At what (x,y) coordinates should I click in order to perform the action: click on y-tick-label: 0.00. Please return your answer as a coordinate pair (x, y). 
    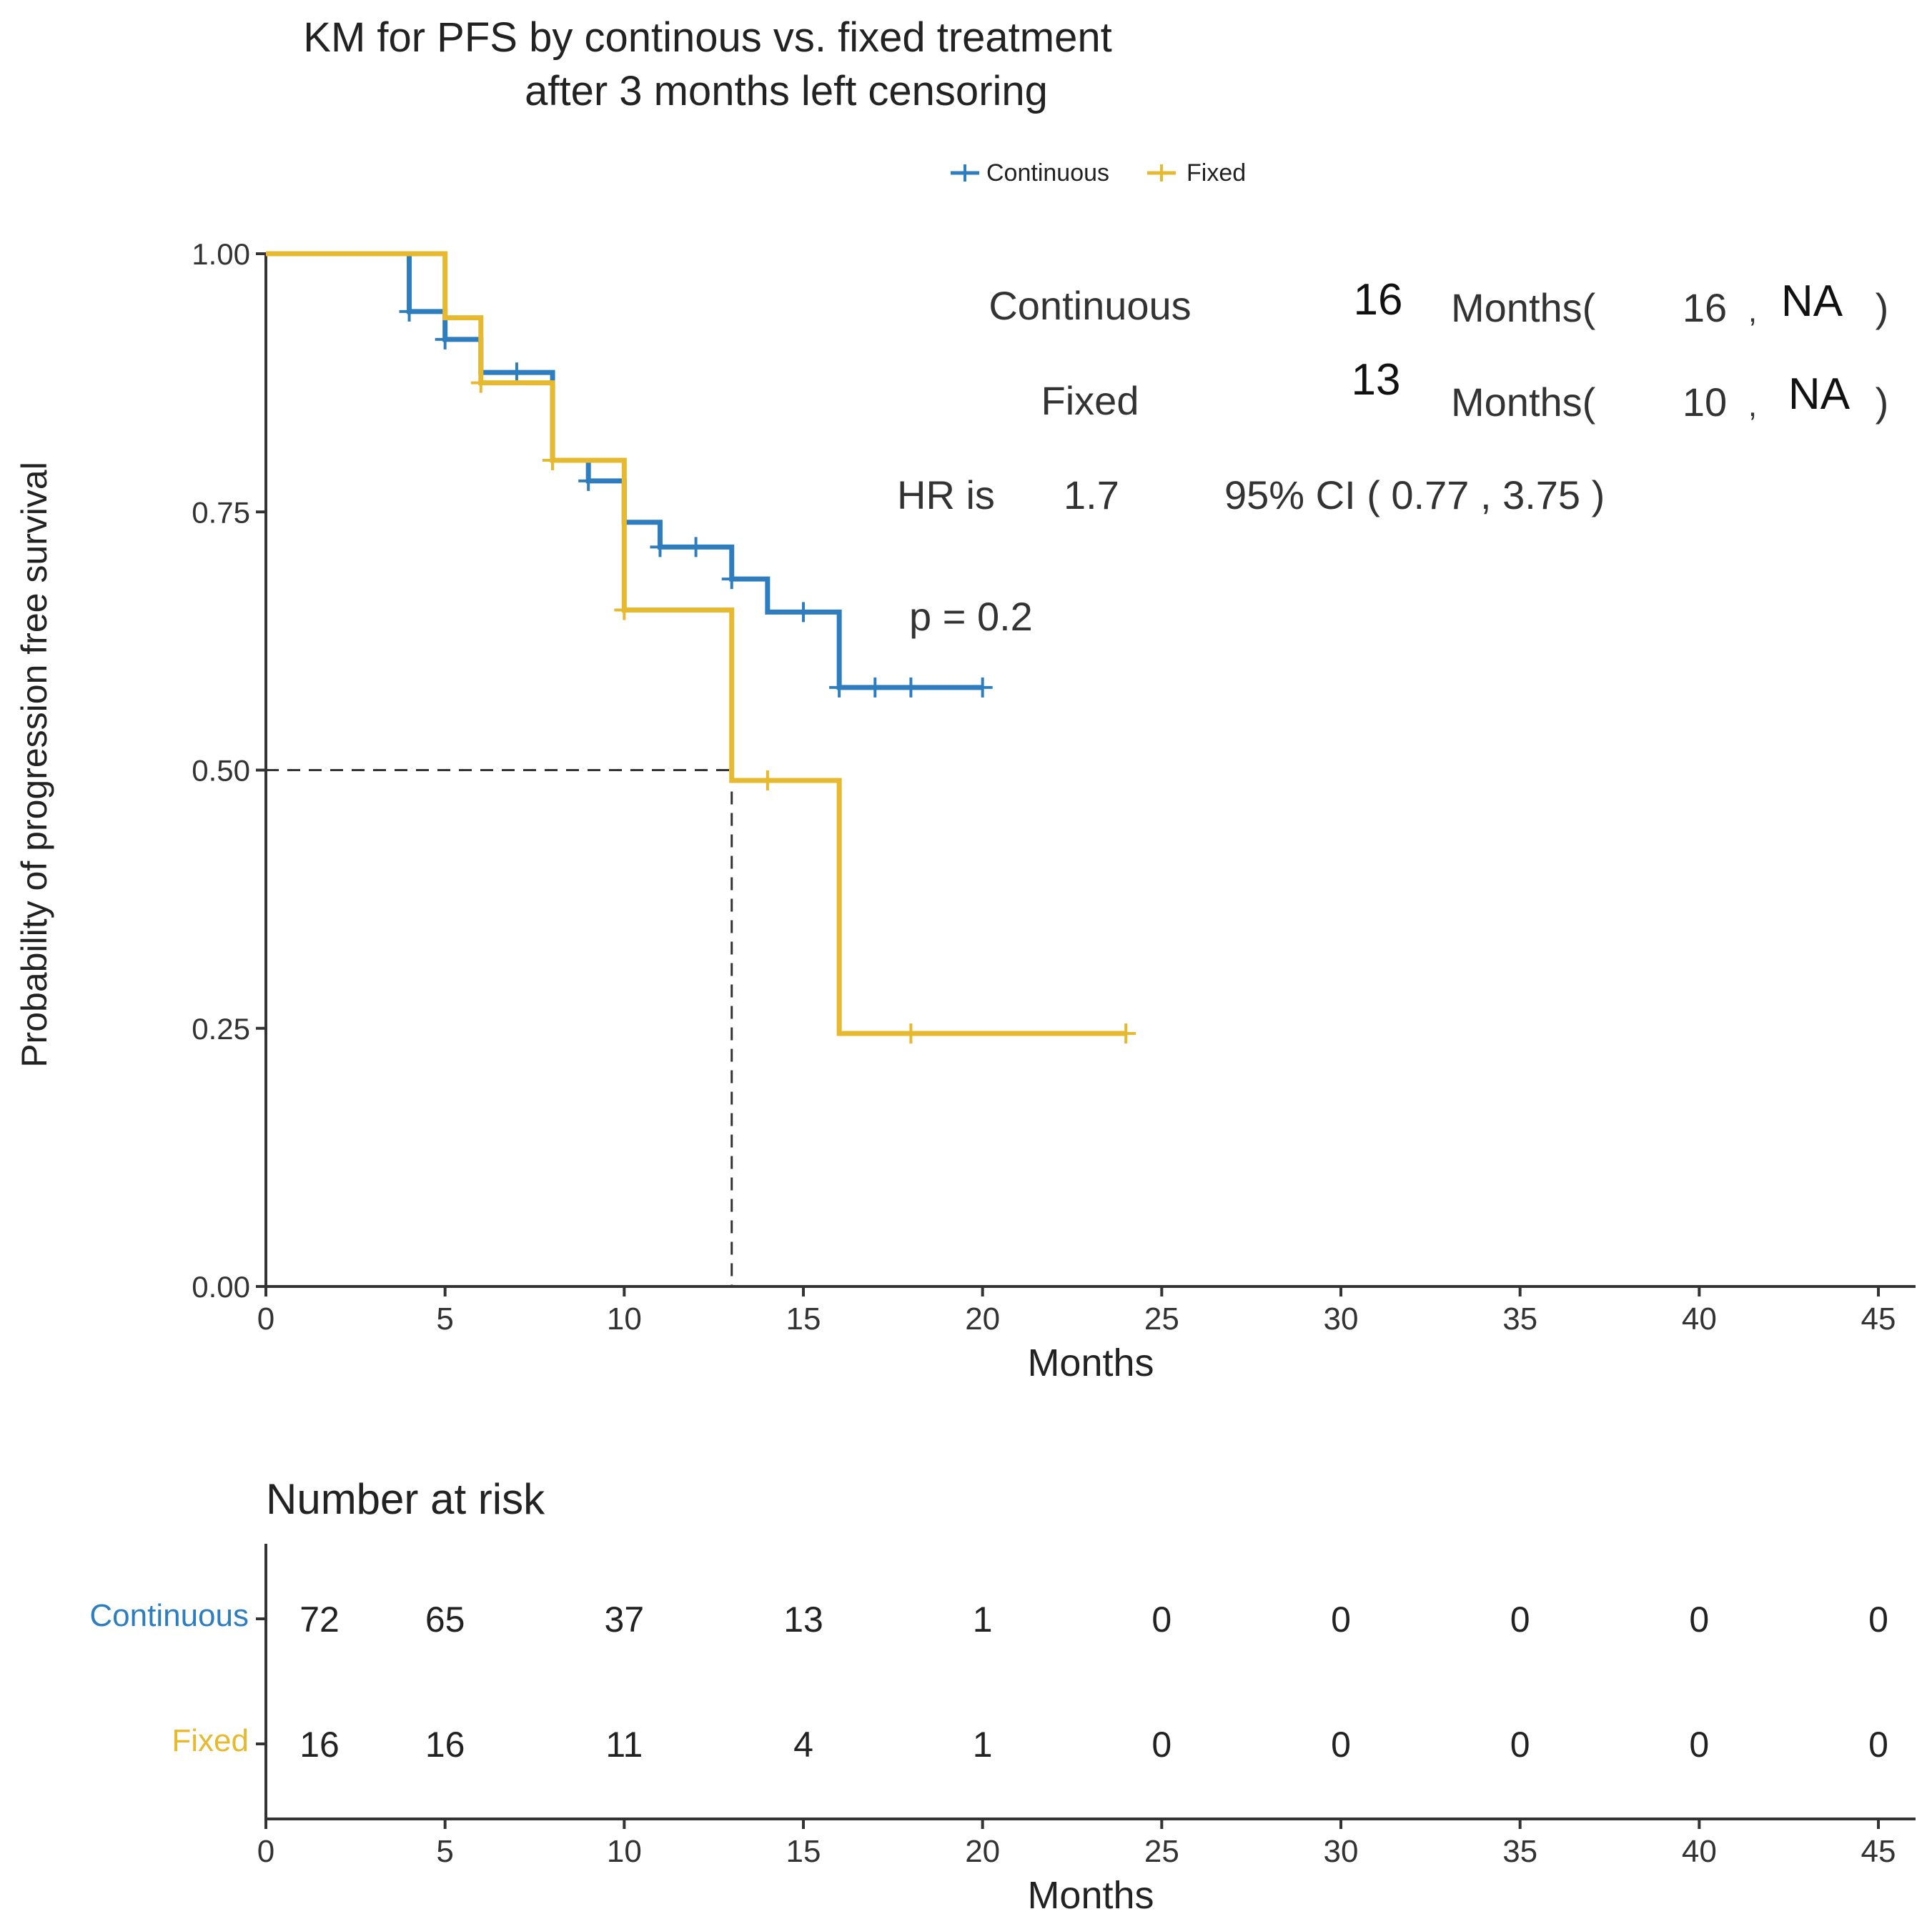
    Looking at the image, I should click on (221, 1287).